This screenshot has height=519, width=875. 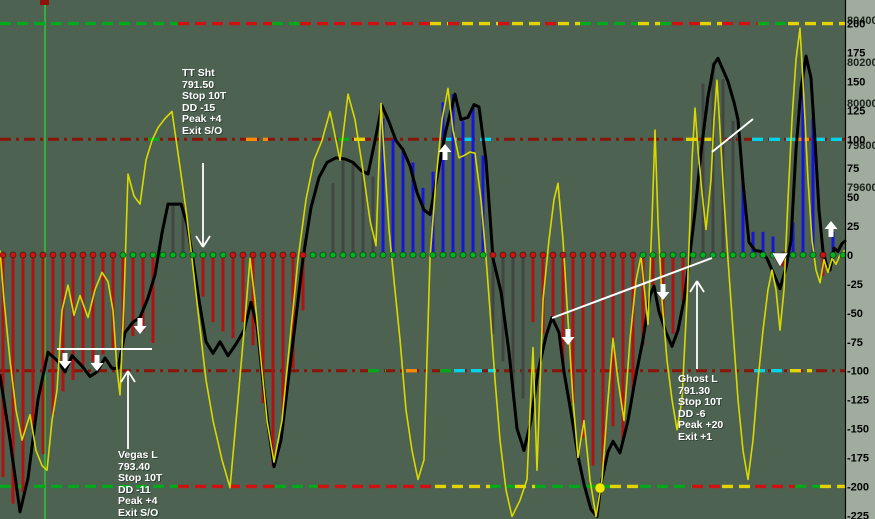 What do you see at coordinates (732, 135) in the screenshot?
I see `trend-line` at bounding box center [732, 135].